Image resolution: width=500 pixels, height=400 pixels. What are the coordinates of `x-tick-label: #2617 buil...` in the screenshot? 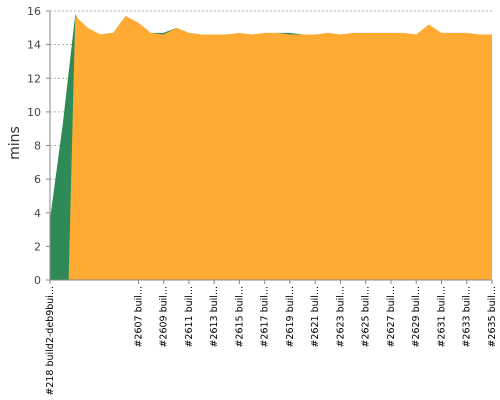 It's located at (265, 317).